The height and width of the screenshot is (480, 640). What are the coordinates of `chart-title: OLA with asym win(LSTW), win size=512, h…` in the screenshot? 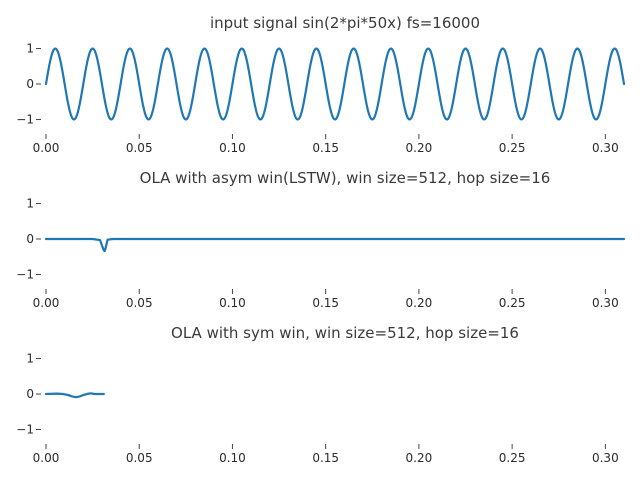 It's located at (345, 178).